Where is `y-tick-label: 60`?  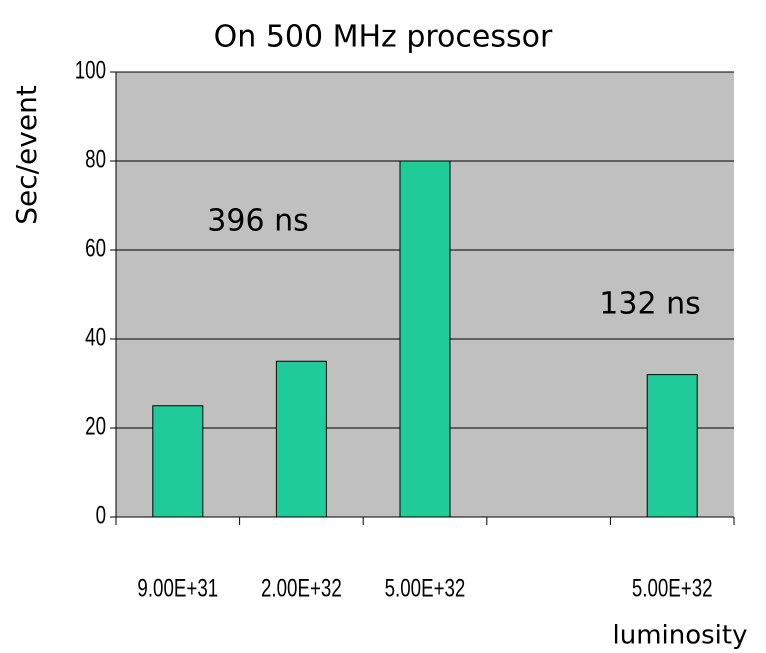 y-tick-label: 60 is located at coordinates (95, 248).